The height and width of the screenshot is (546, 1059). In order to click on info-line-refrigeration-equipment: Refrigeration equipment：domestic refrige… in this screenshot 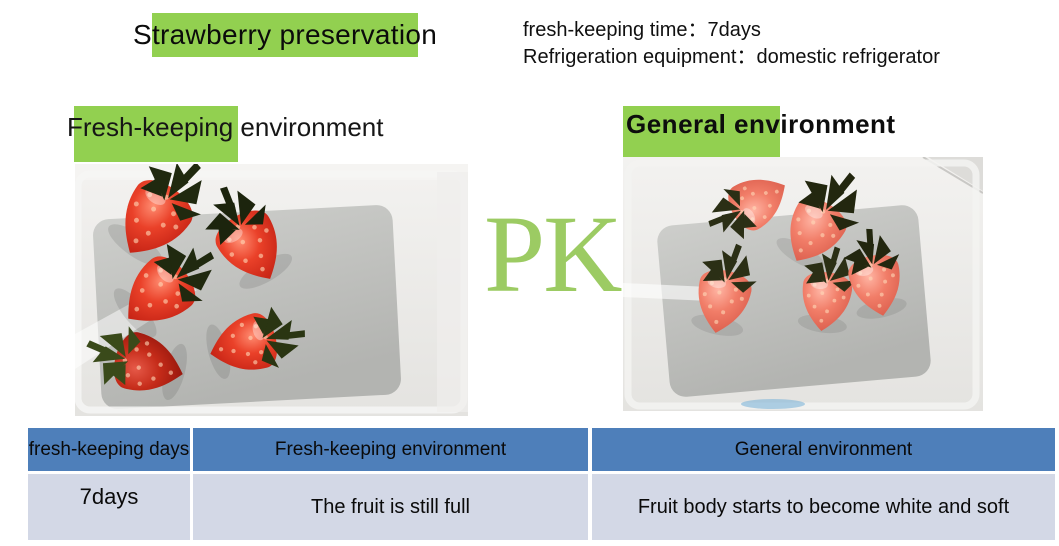, I will do `click(731, 57)`.